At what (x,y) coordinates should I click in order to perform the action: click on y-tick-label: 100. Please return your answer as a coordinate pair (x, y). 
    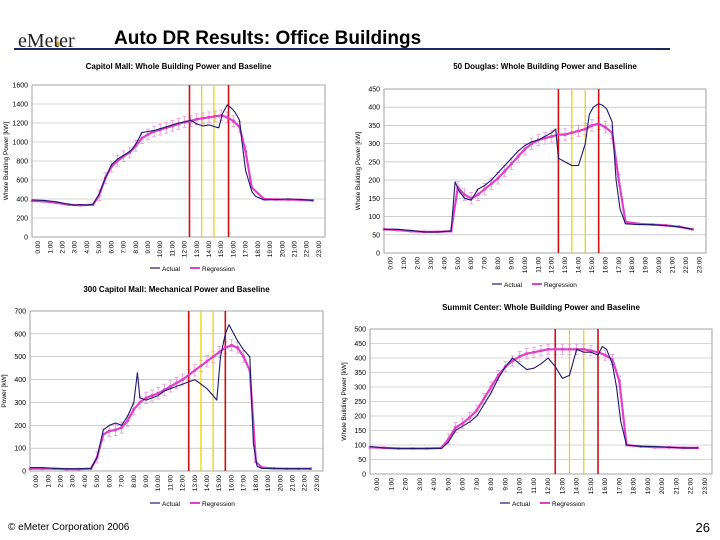
    Looking at the image, I should click on (20, 449).